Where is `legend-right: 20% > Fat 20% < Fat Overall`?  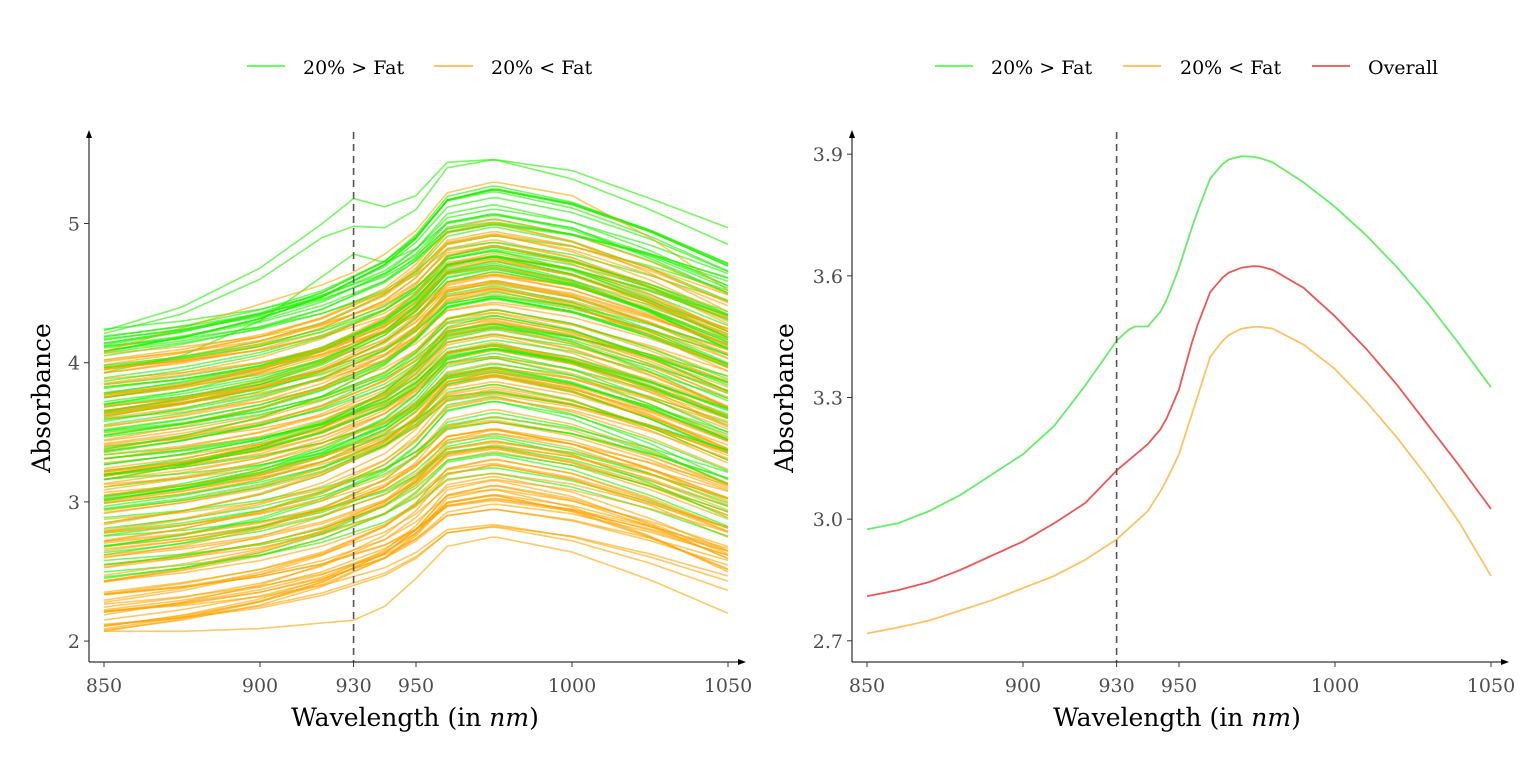 legend-right: 20% > Fat 20% < Fat Overall is located at coordinates (1186, 68).